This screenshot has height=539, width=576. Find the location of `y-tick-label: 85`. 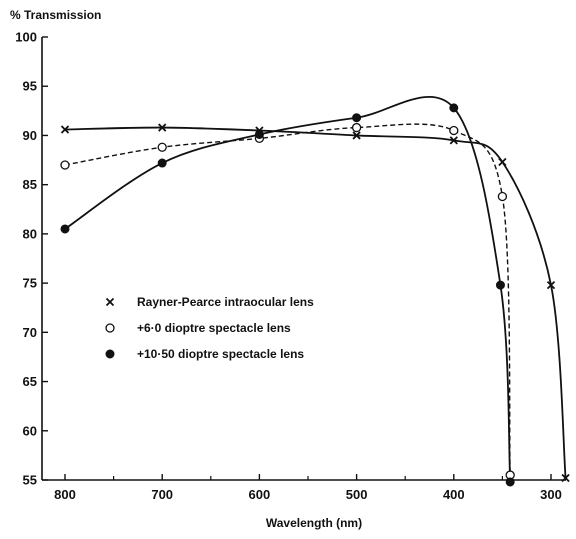

y-tick-label: 85 is located at coordinates (30, 184).